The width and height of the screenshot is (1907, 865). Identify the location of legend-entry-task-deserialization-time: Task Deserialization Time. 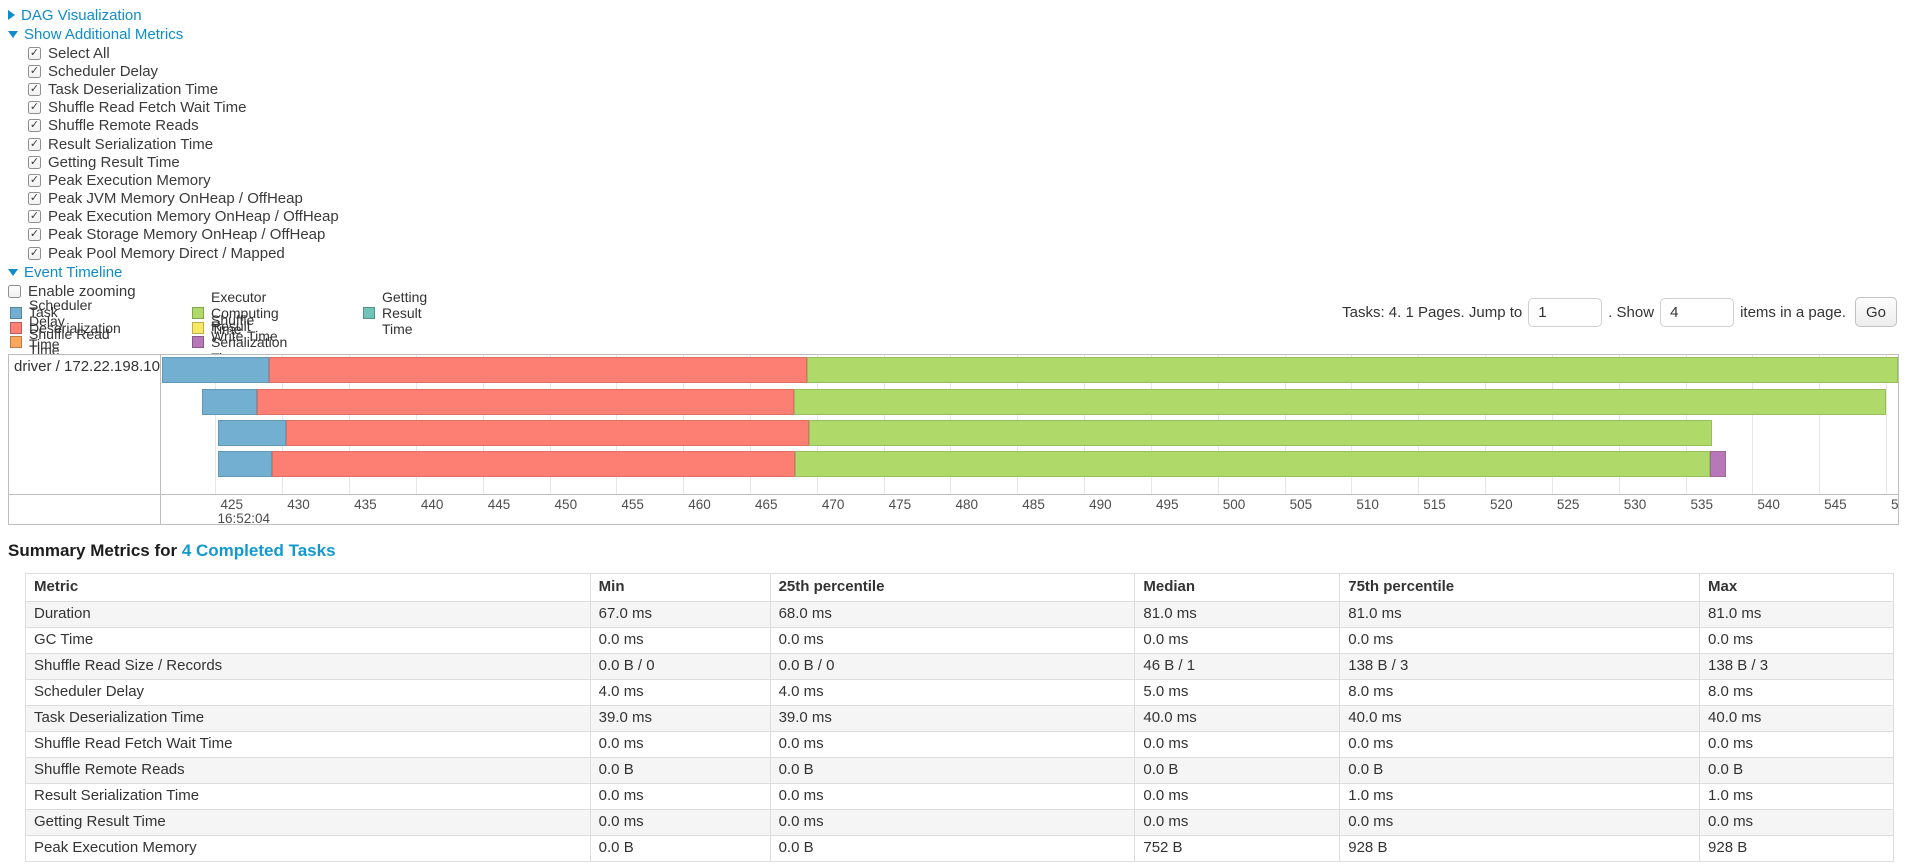
(65, 328).